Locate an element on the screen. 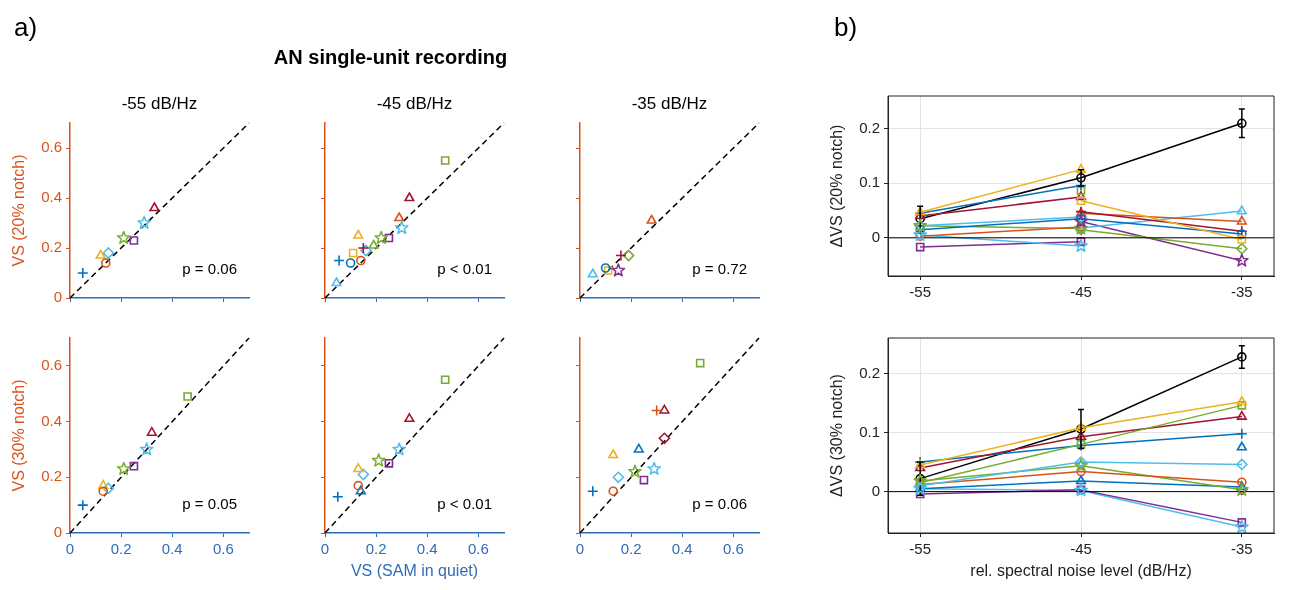 The height and width of the screenshot is (590, 1296). chart-title: -35 dB/Hz is located at coordinates (669, 103).